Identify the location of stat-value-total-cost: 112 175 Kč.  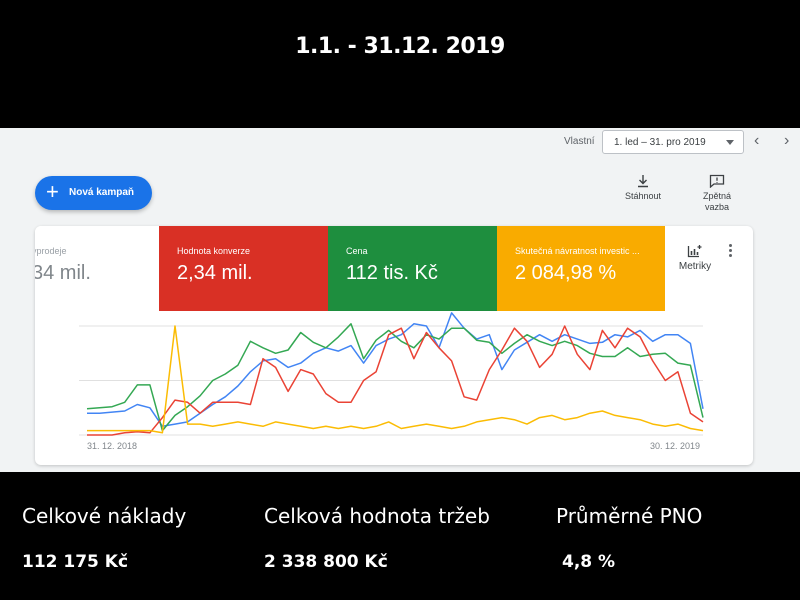
(75, 562).